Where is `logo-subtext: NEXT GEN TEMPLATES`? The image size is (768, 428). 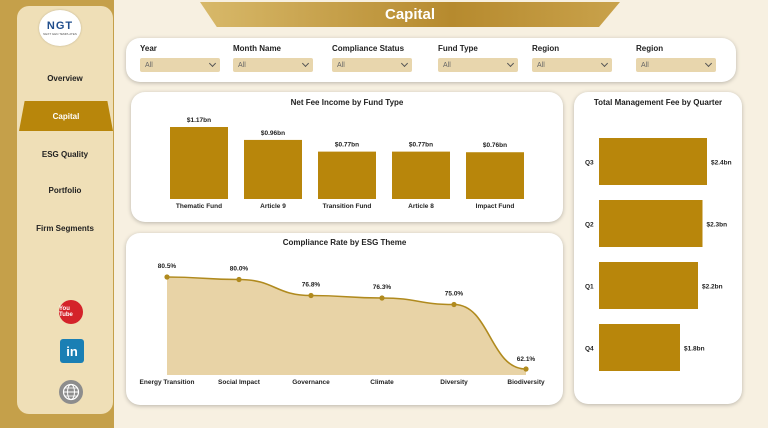 logo-subtext: NEXT GEN TEMPLATES is located at coordinates (60, 34).